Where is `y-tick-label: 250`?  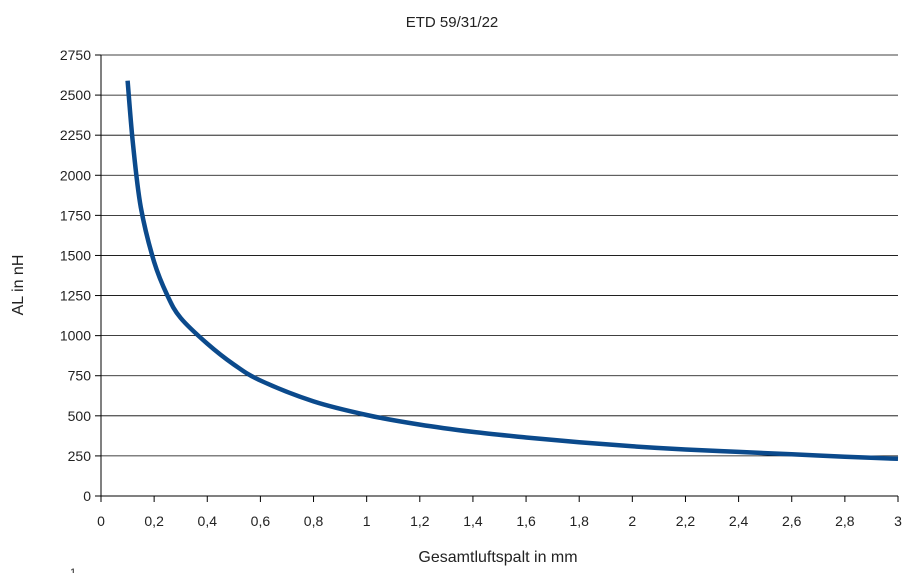 y-tick-label: 250 is located at coordinates (80, 456).